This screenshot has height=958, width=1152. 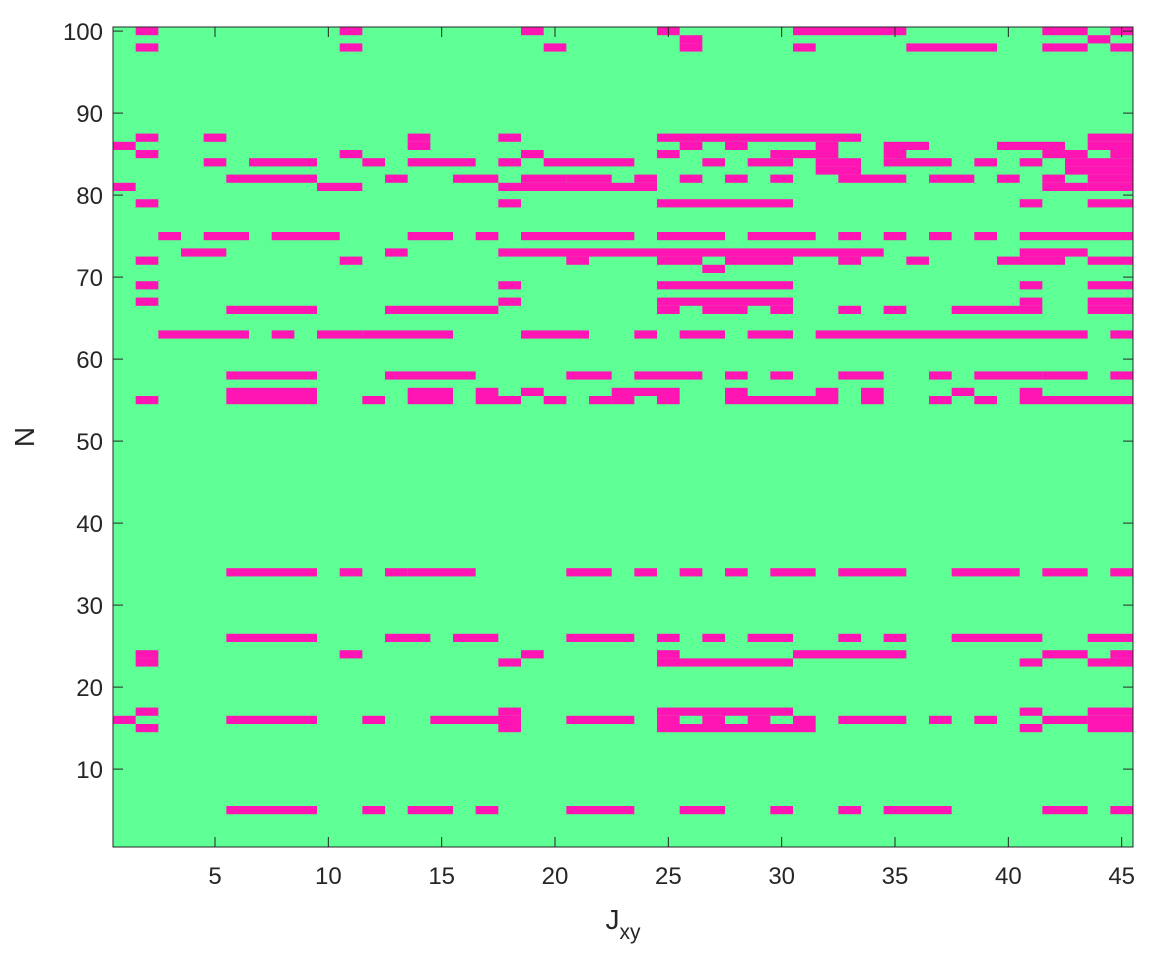 What do you see at coordinates (668, 876) in the screenshot?
I see `x-tick-label: 25` at bounding box center [668, 876].